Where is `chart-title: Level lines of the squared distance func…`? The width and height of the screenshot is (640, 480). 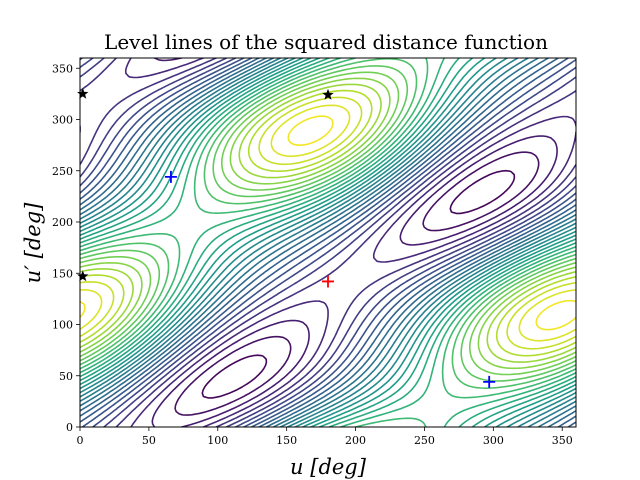
chart-title: Level lines of the squared distance func… is located at coordinates (326, 42).